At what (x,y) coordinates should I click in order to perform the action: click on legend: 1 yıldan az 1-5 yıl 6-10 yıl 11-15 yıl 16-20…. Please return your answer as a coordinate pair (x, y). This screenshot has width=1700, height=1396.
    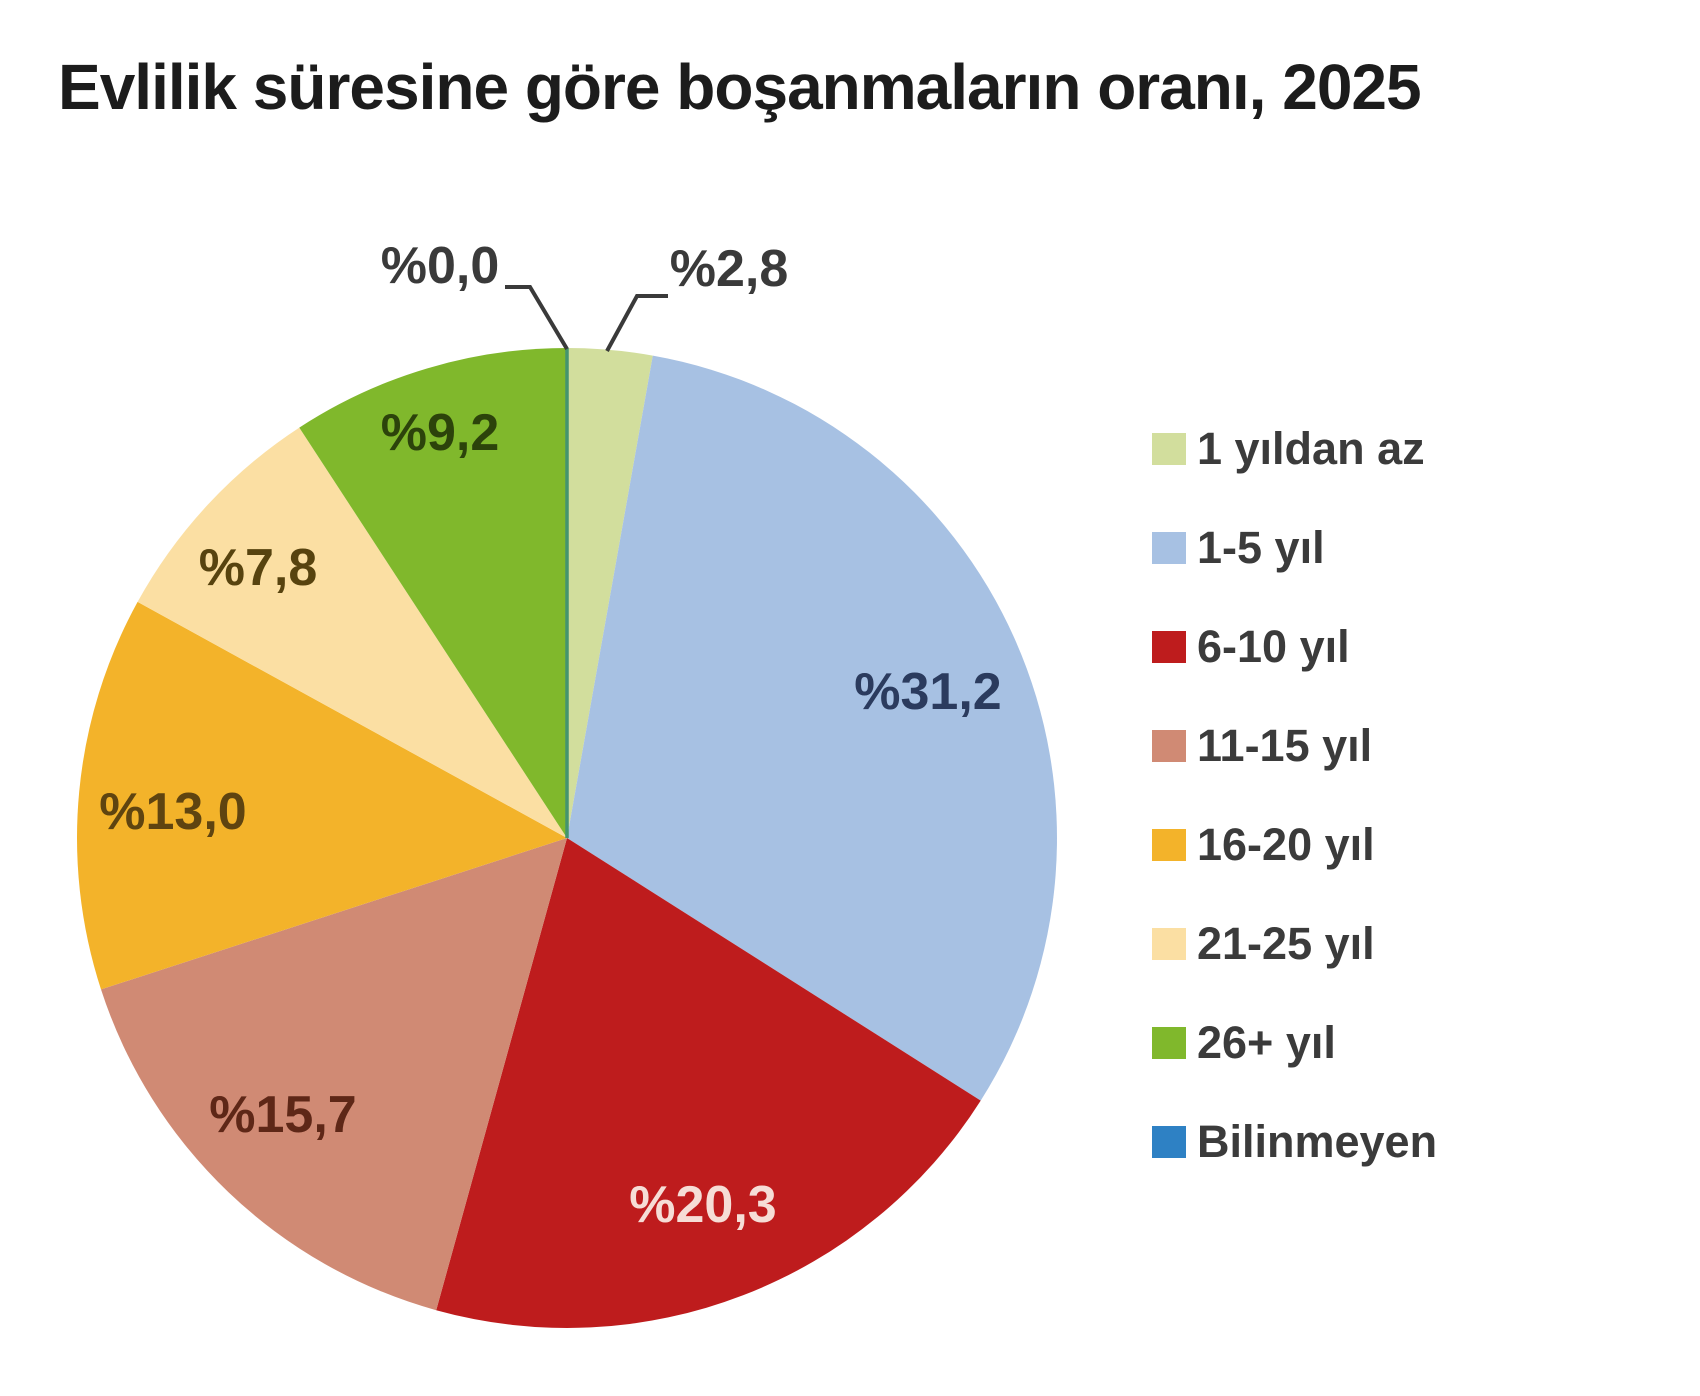
    Looking at the image, I should click on (1294, 795).